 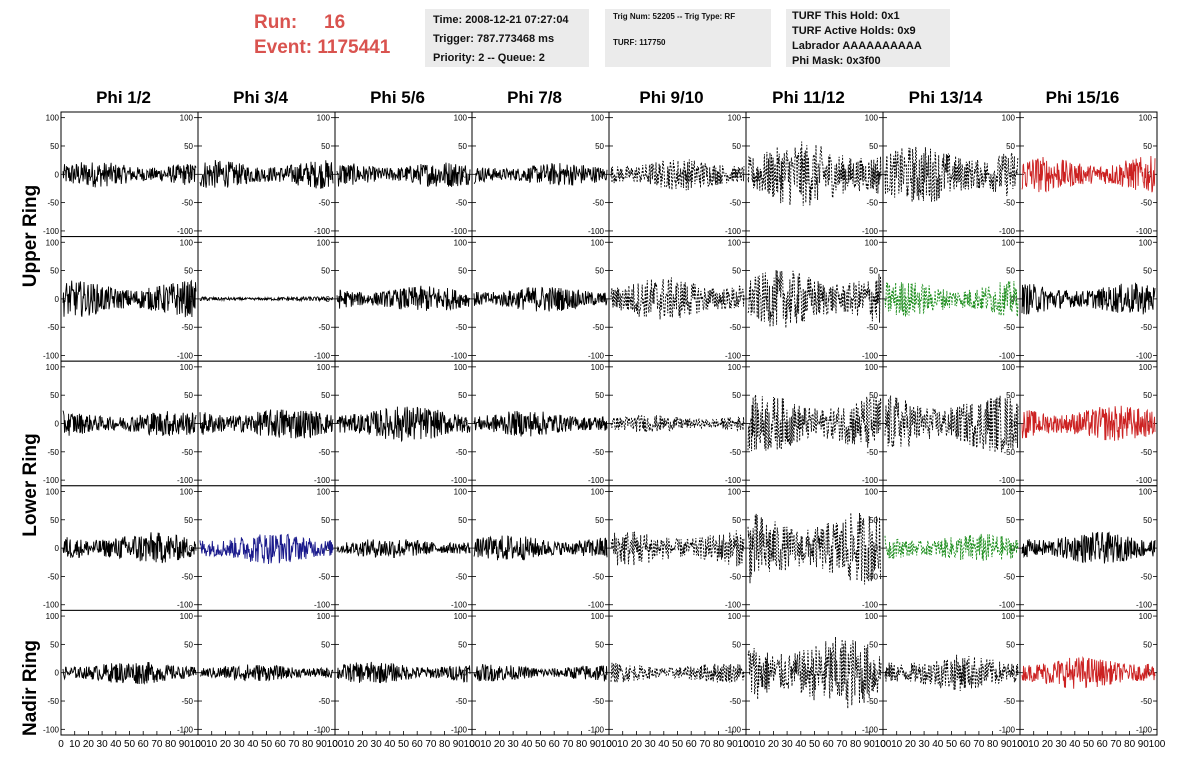 What do you see at coordinates (354, 47) in the screenshot?
I see `event-value: 1175441` at bounding box center [354, 47].